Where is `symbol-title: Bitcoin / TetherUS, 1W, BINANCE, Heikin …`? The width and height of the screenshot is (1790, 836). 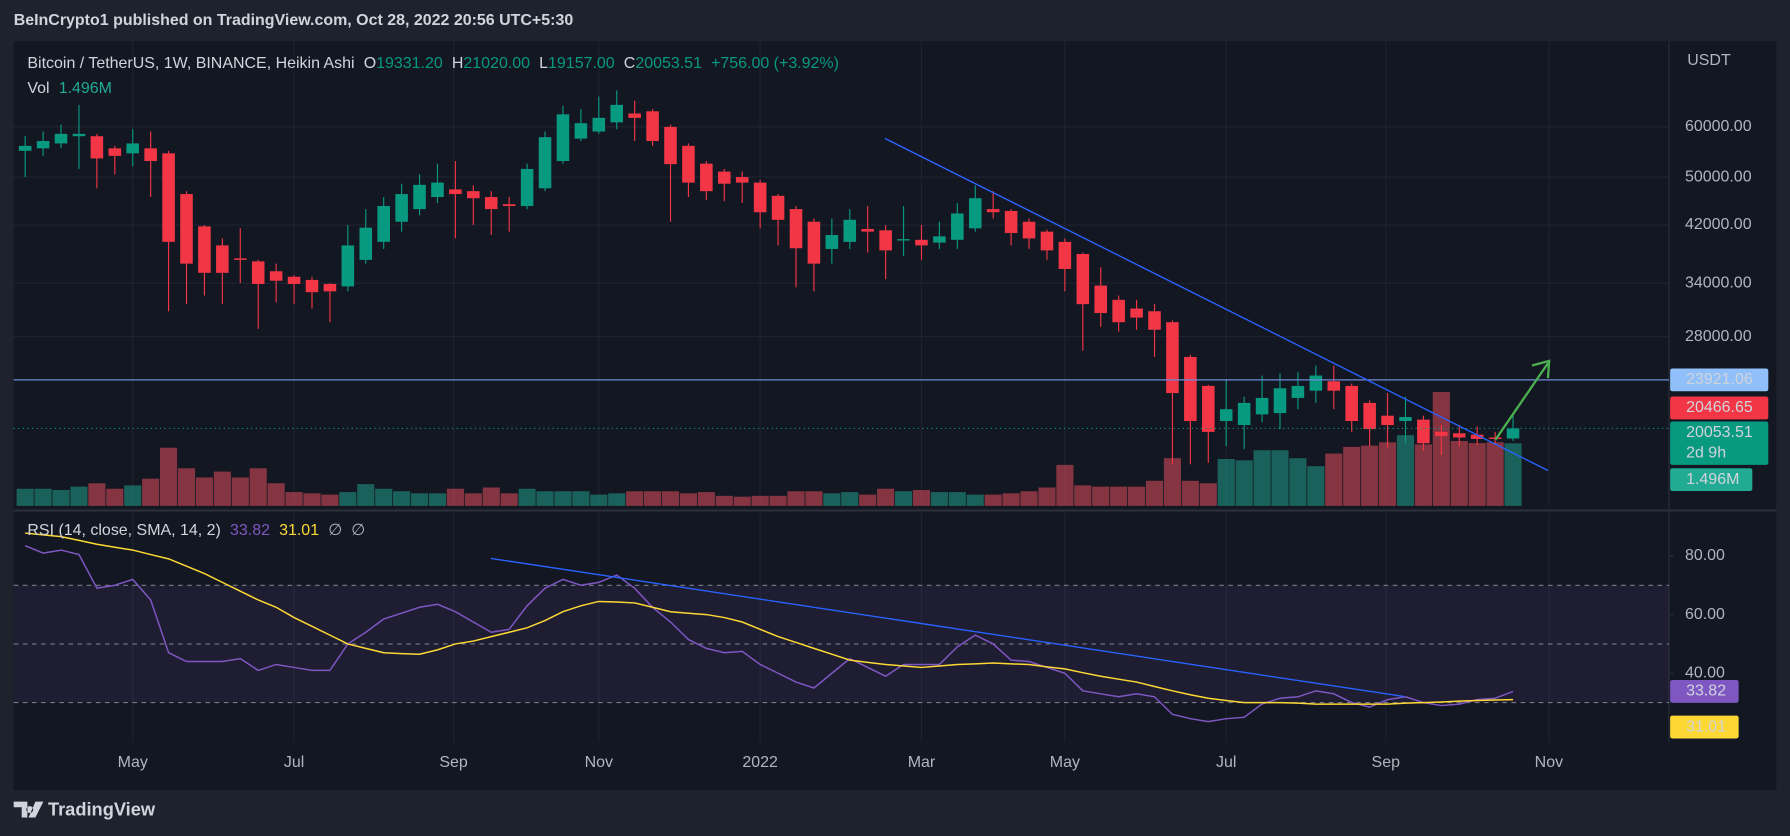 symbol-title: Bitcoin / TetherUS, 1W, BINANCE, Heikin … is located at coordinates (190, 63).